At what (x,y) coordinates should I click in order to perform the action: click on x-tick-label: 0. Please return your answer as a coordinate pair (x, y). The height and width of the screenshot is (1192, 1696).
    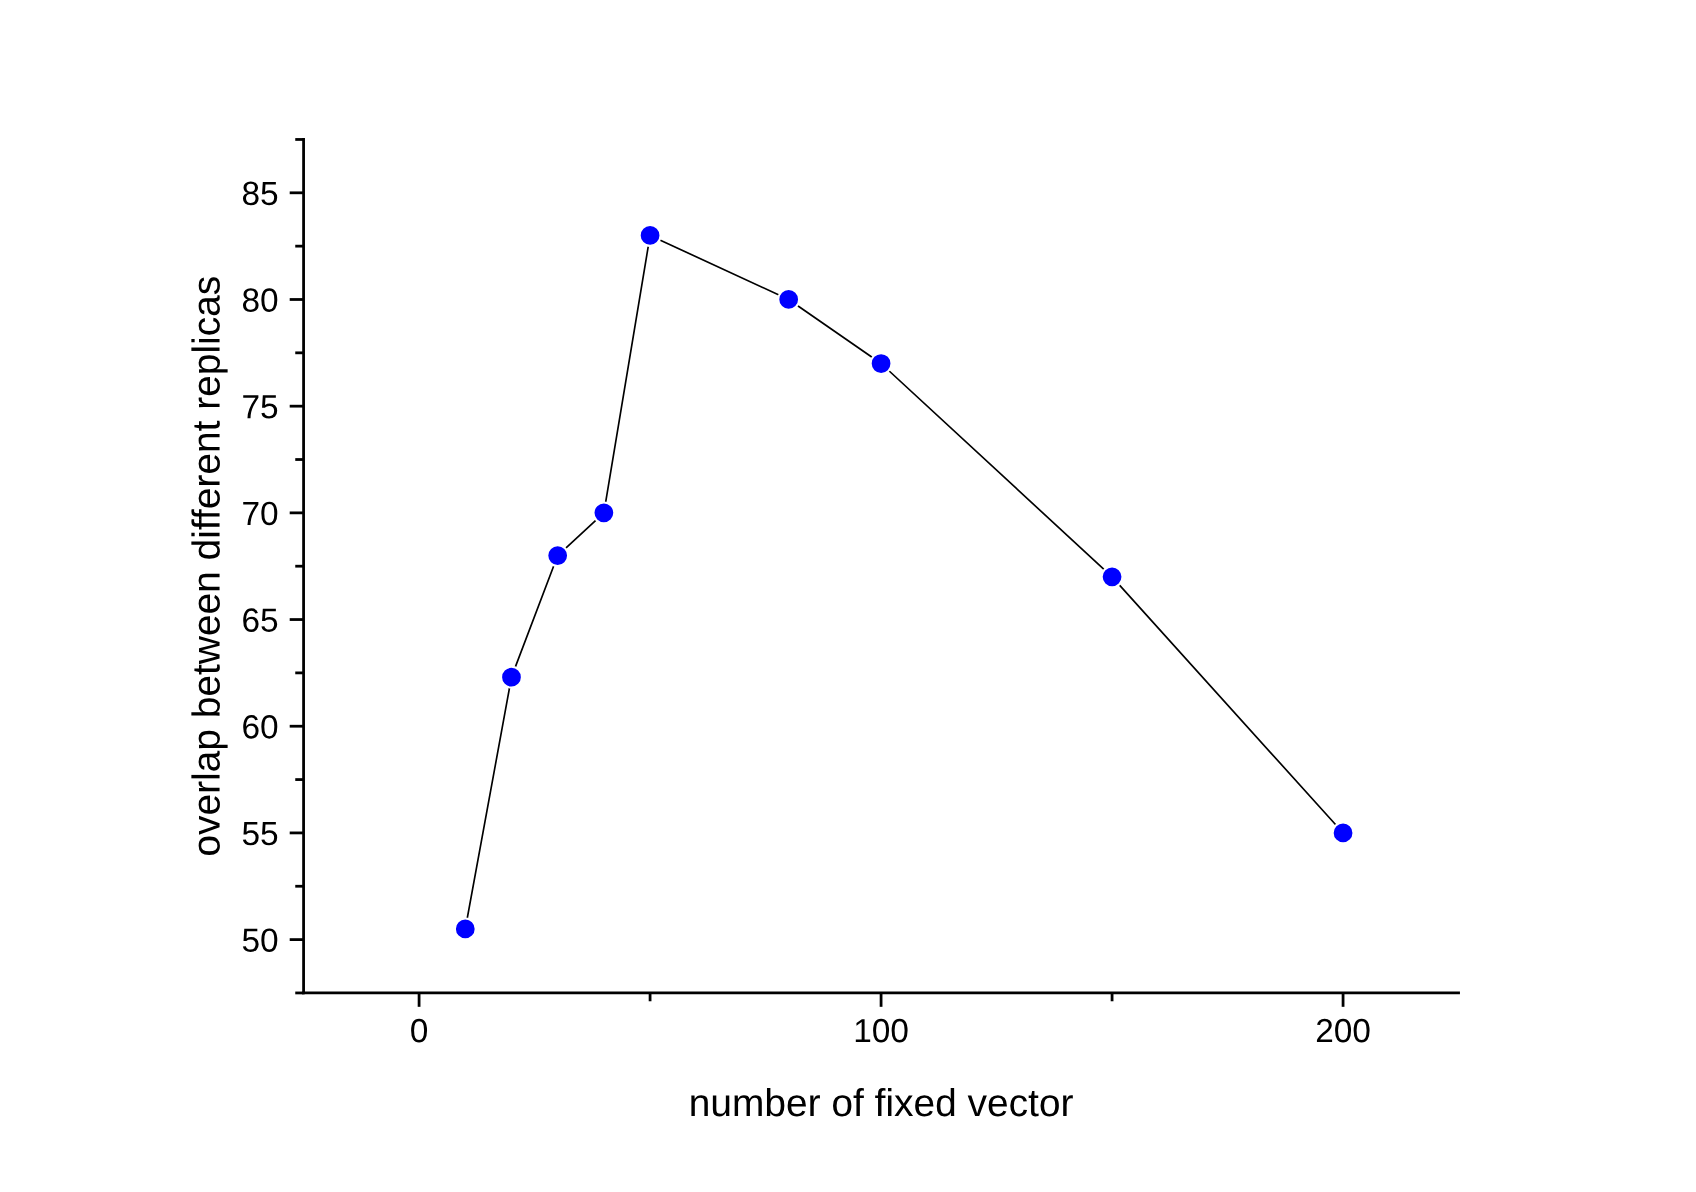
    Looking at the image, I should click on (419, 1030).